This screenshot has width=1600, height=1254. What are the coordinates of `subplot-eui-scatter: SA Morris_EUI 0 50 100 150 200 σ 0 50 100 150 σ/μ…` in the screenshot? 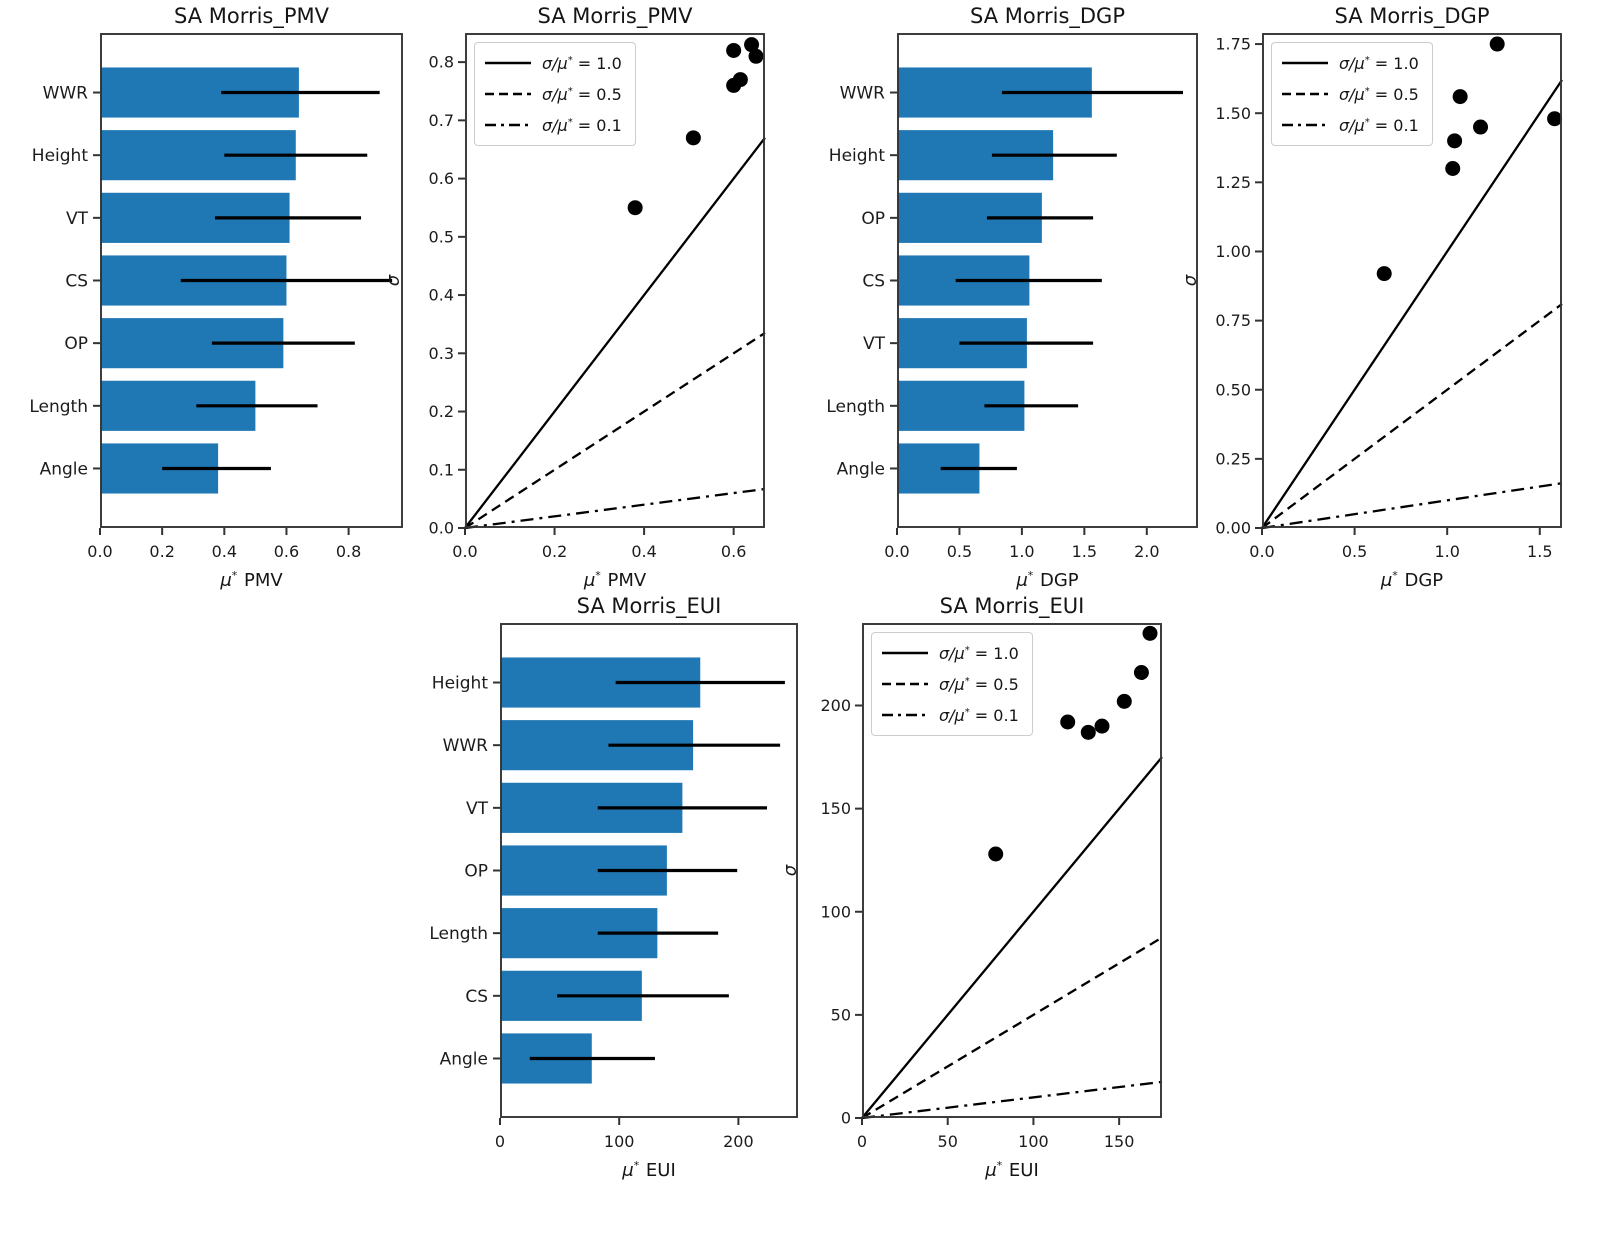 It's located at (971, 887).